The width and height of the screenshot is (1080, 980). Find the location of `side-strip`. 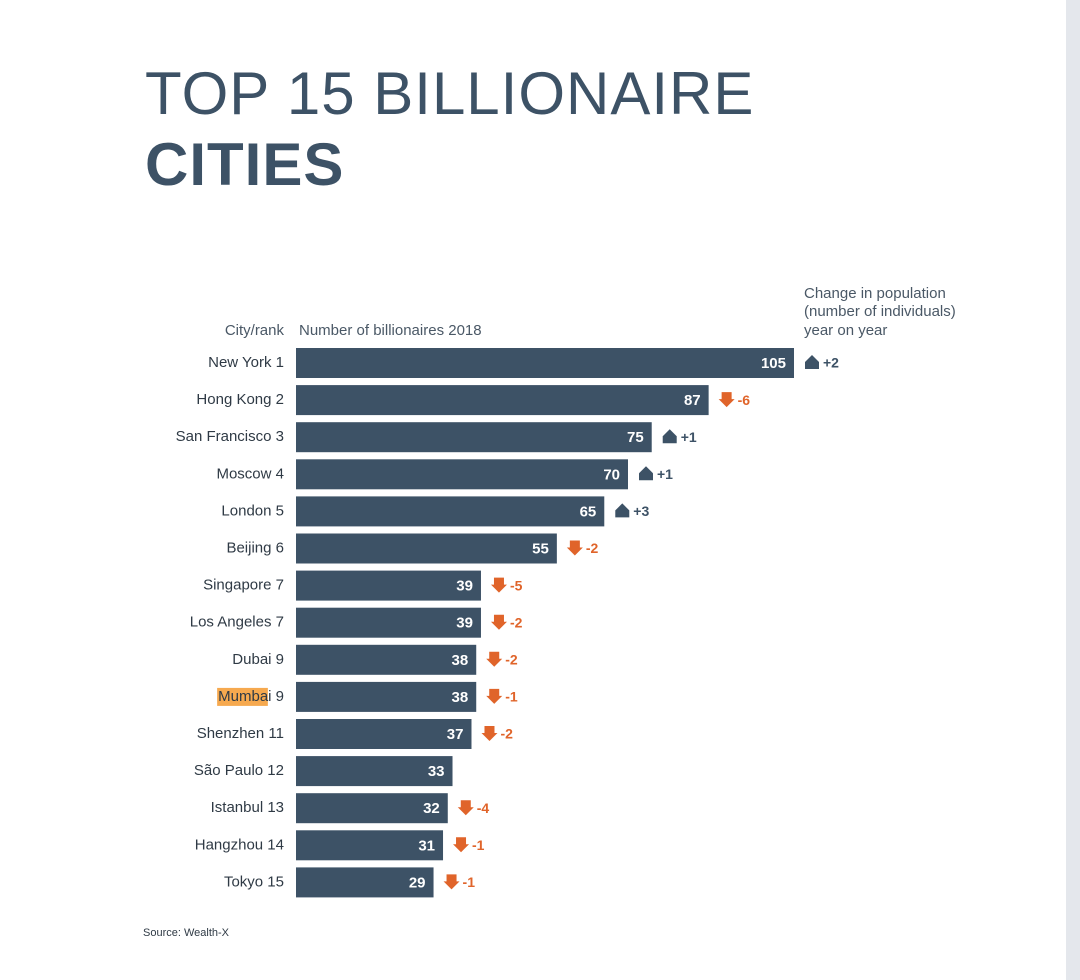

side-strip is located at coordinates (1073, 490).